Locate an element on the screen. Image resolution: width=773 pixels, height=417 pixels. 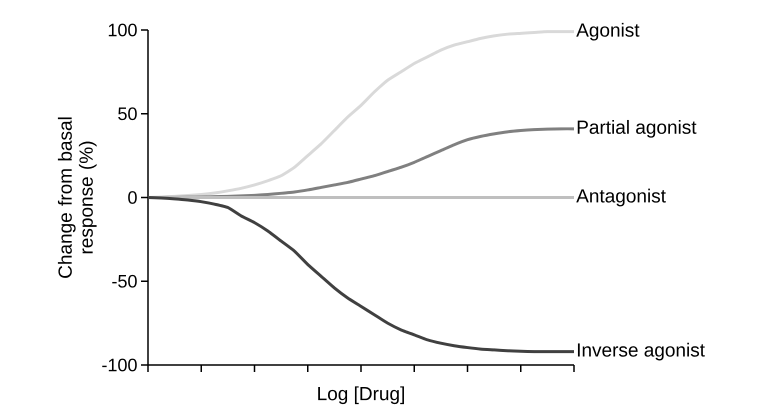
series-label: Partial agonist is located at coordinates (637, 129).